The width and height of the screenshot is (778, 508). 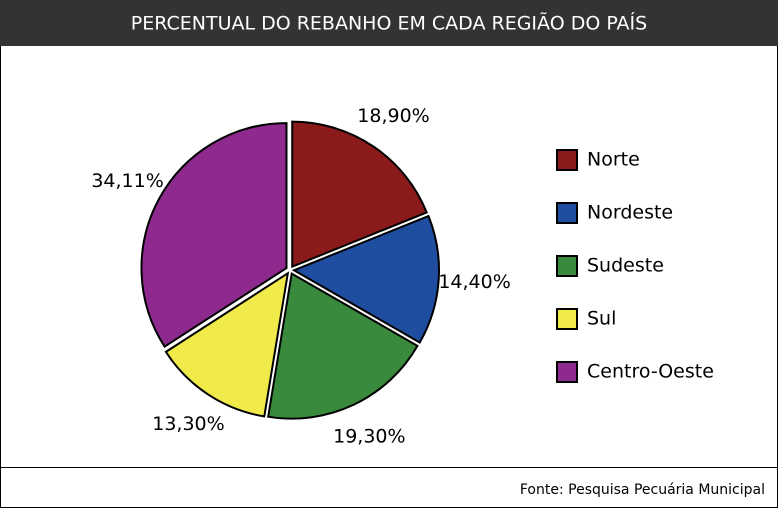 What do you see at coordinates (650, 372) in the screenshot?
I see `legend-label: Centro-Oeste` at bounding box center [650, 372].